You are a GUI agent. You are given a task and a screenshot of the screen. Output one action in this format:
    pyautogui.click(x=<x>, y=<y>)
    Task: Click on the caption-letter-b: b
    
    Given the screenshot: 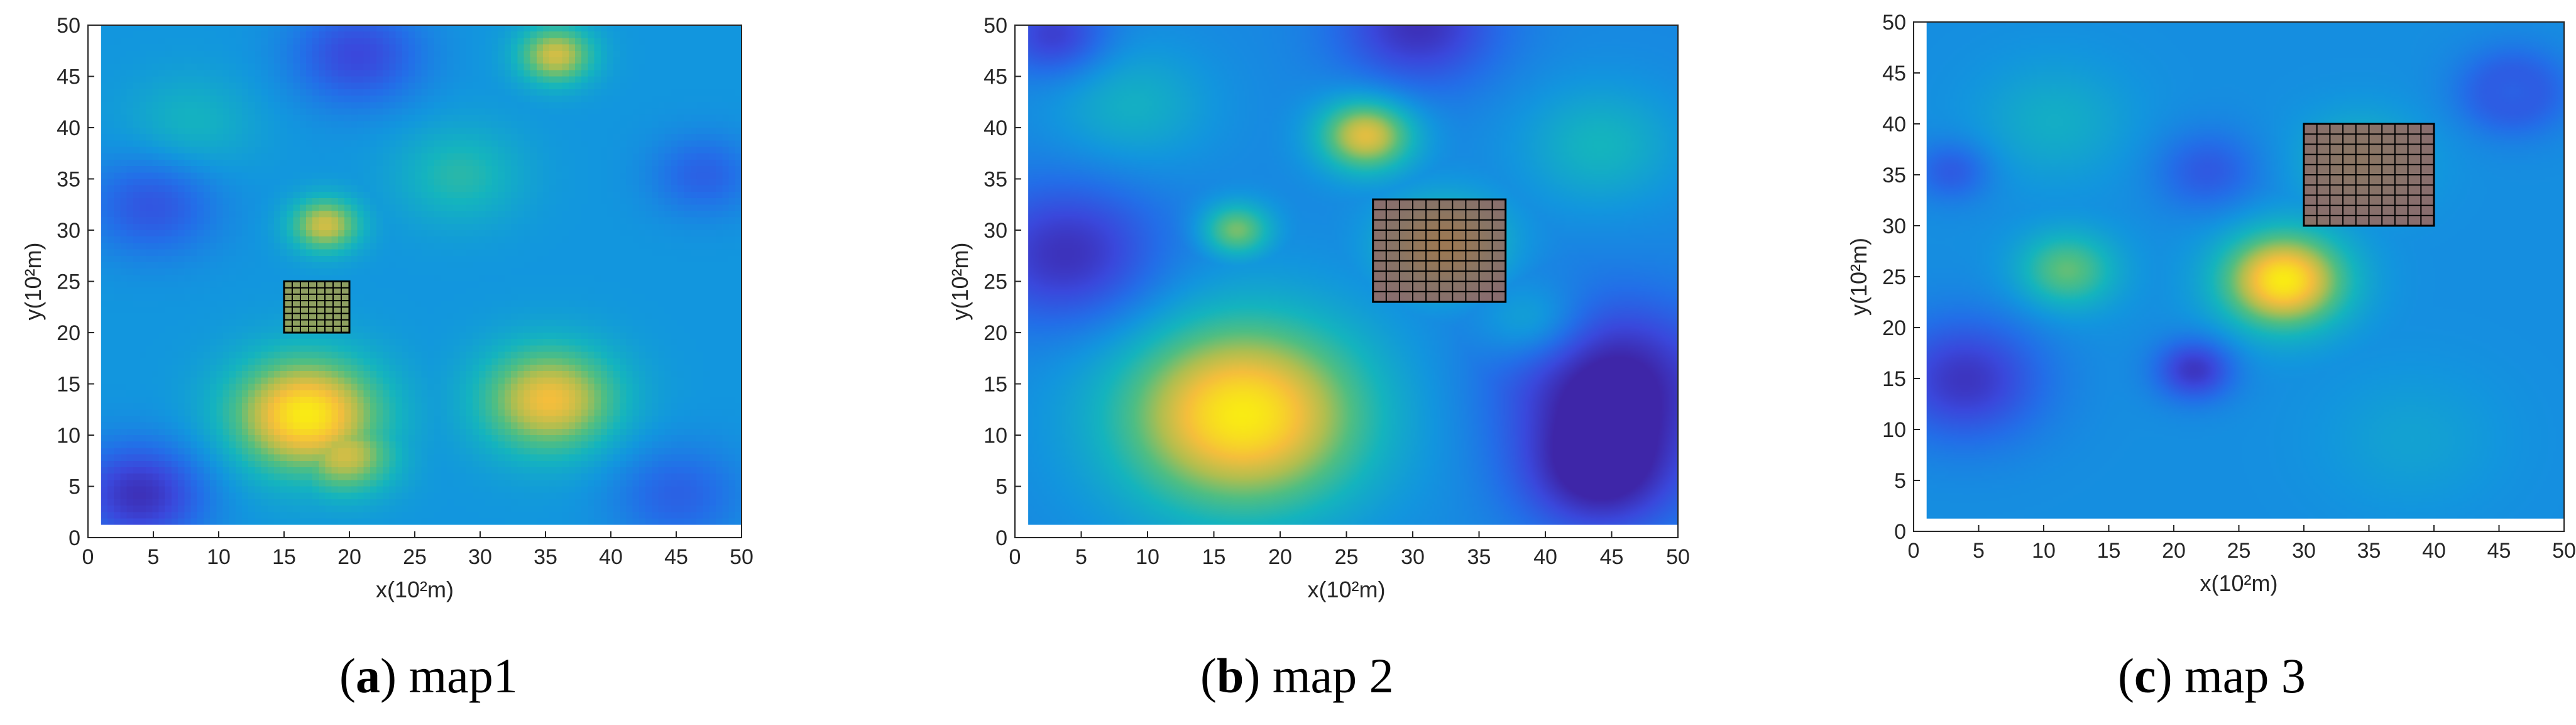 What is the action you would take?
    pyautogui.click(x=1230, y=675)
    